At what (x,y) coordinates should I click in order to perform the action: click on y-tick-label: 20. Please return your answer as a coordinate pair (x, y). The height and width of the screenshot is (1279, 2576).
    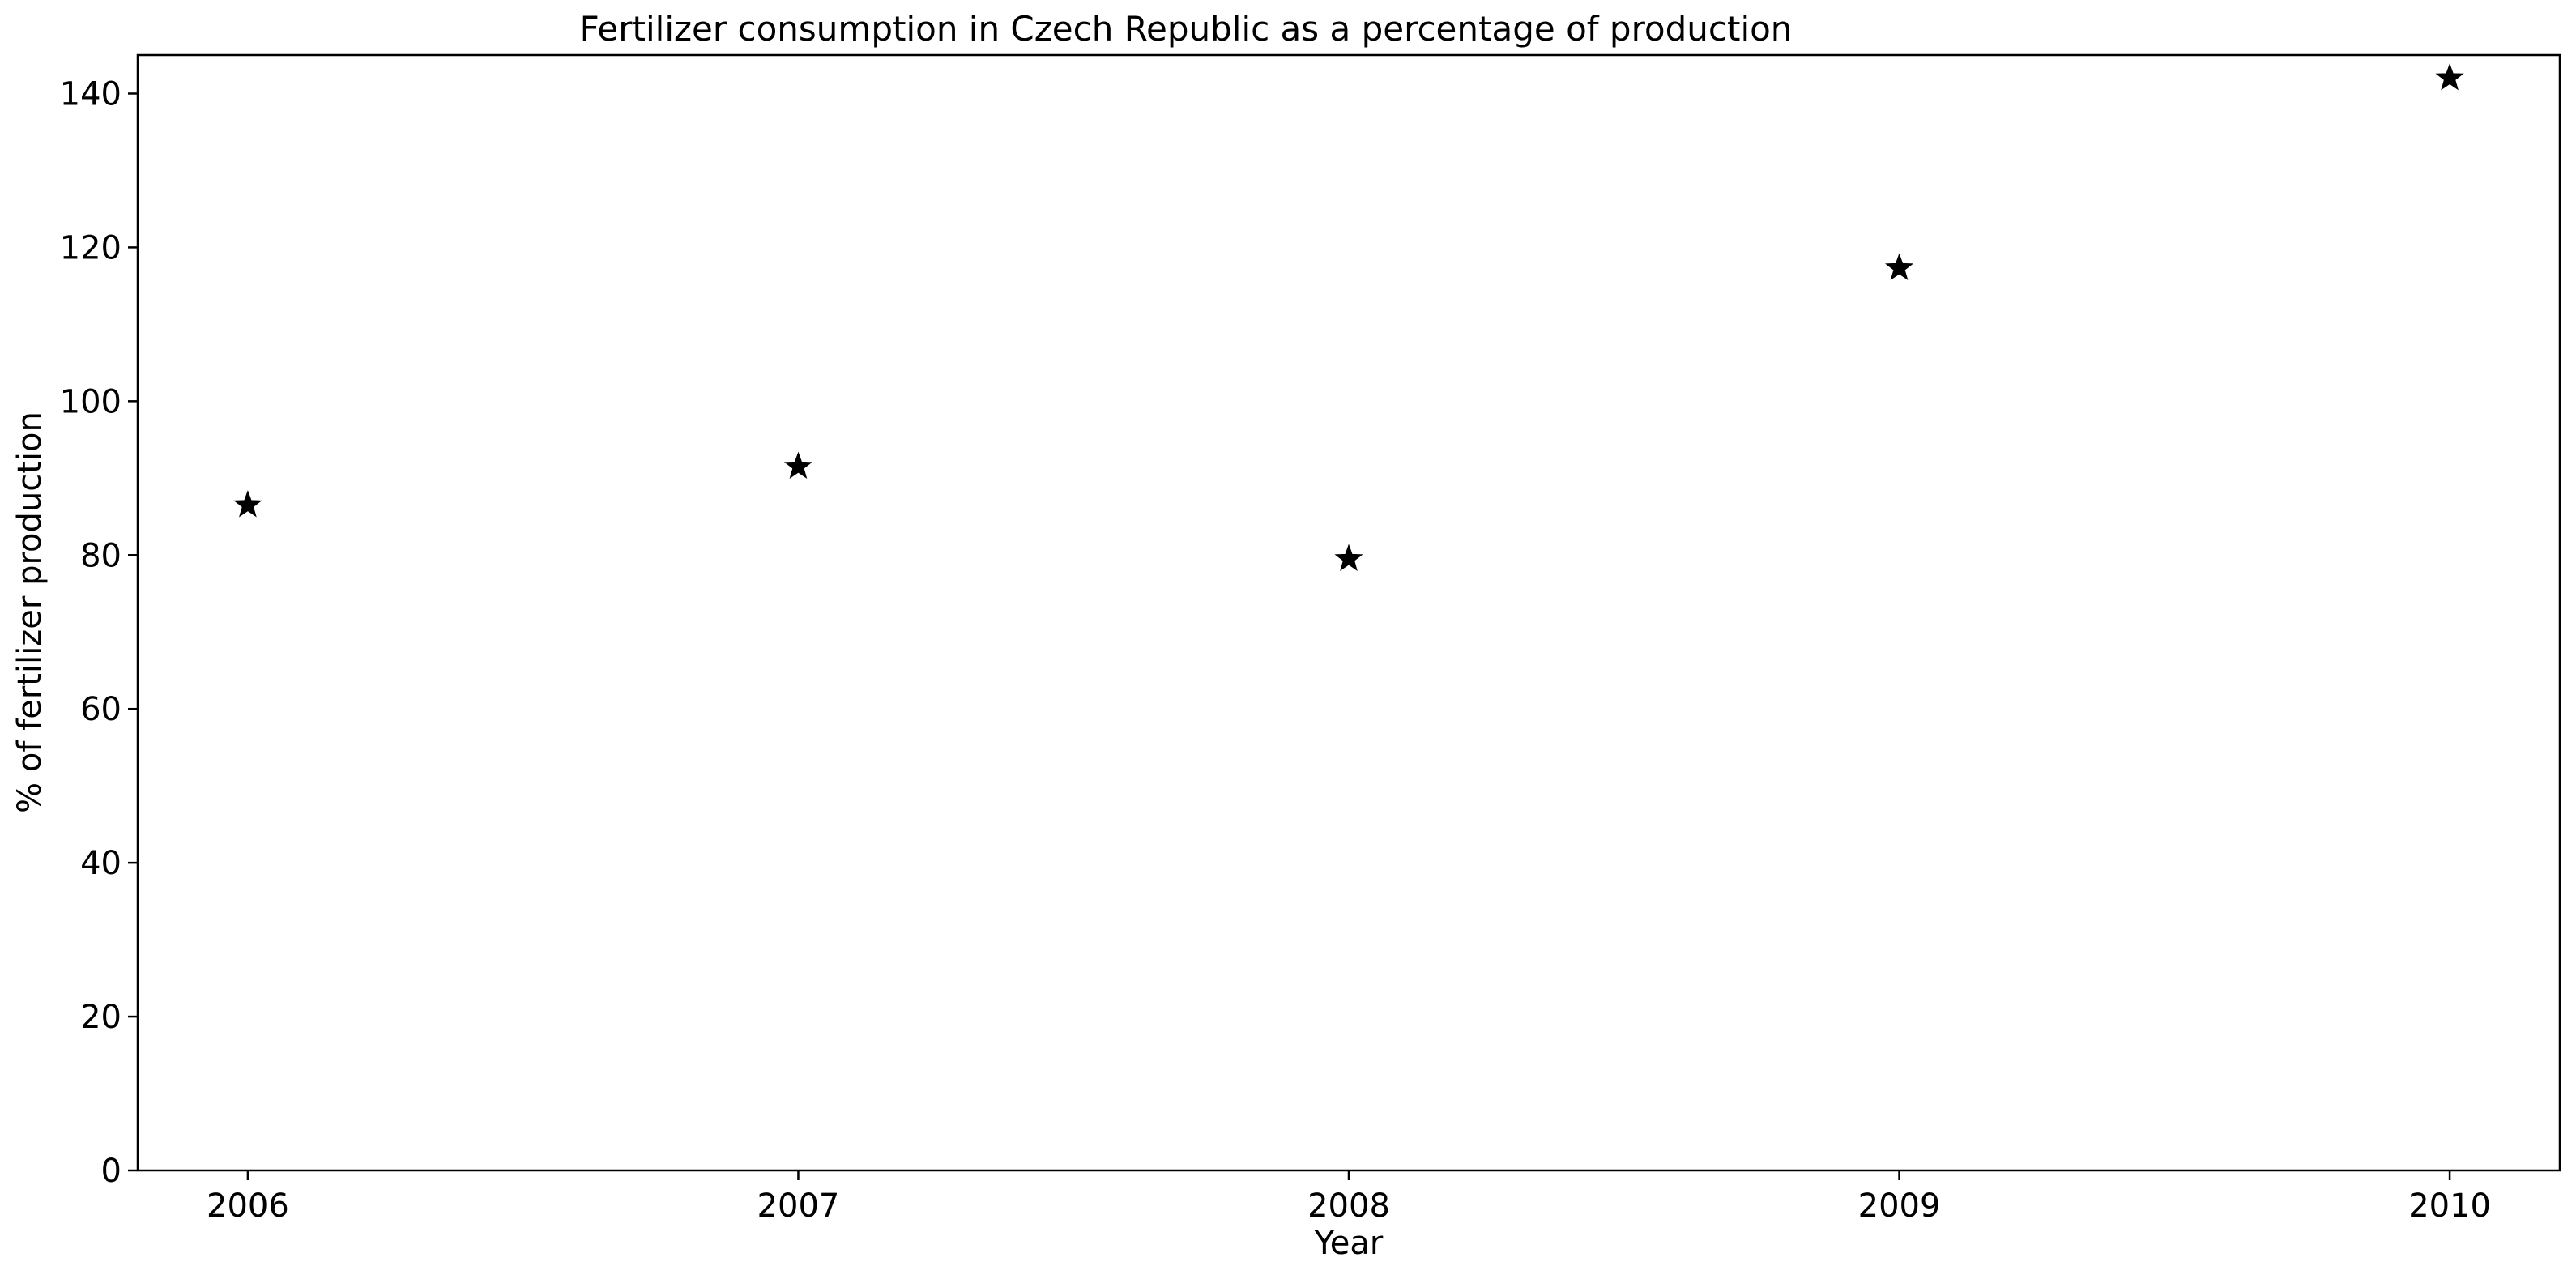
    Looking at the image, I should click on (101, 1017).